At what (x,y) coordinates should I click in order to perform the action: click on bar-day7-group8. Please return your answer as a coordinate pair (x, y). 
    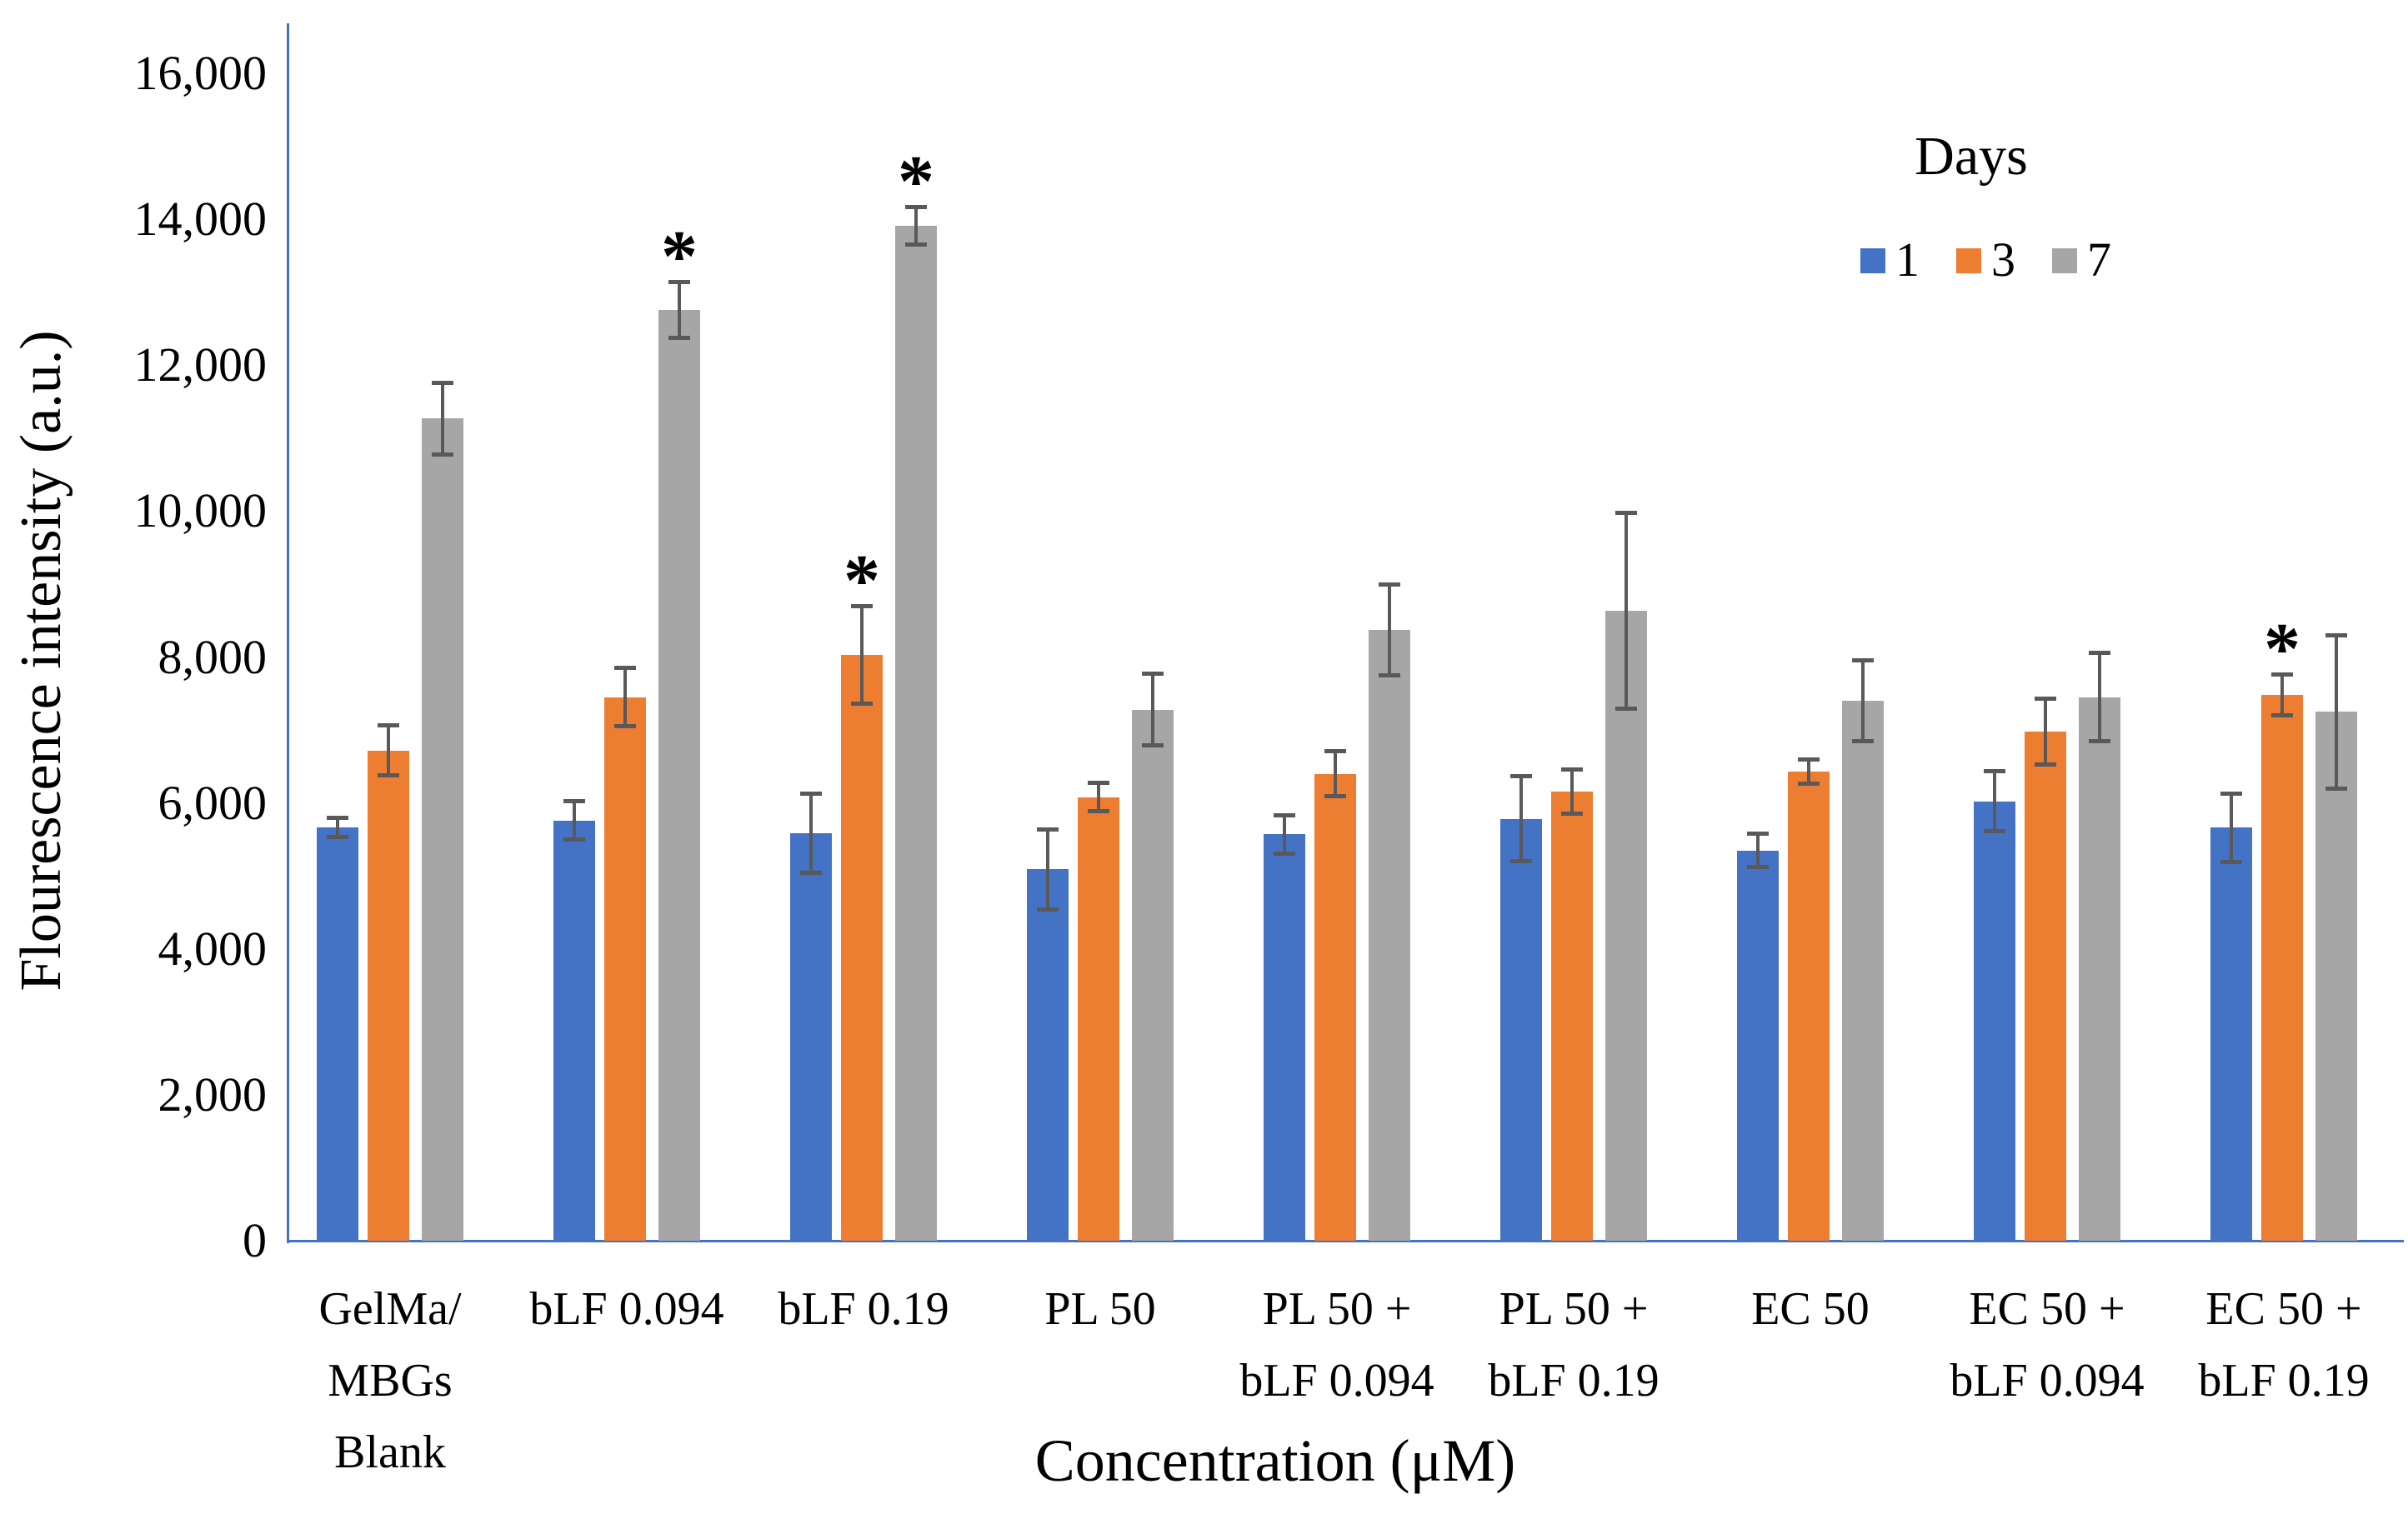
    Looking at the image, I should click on (2099, 969).